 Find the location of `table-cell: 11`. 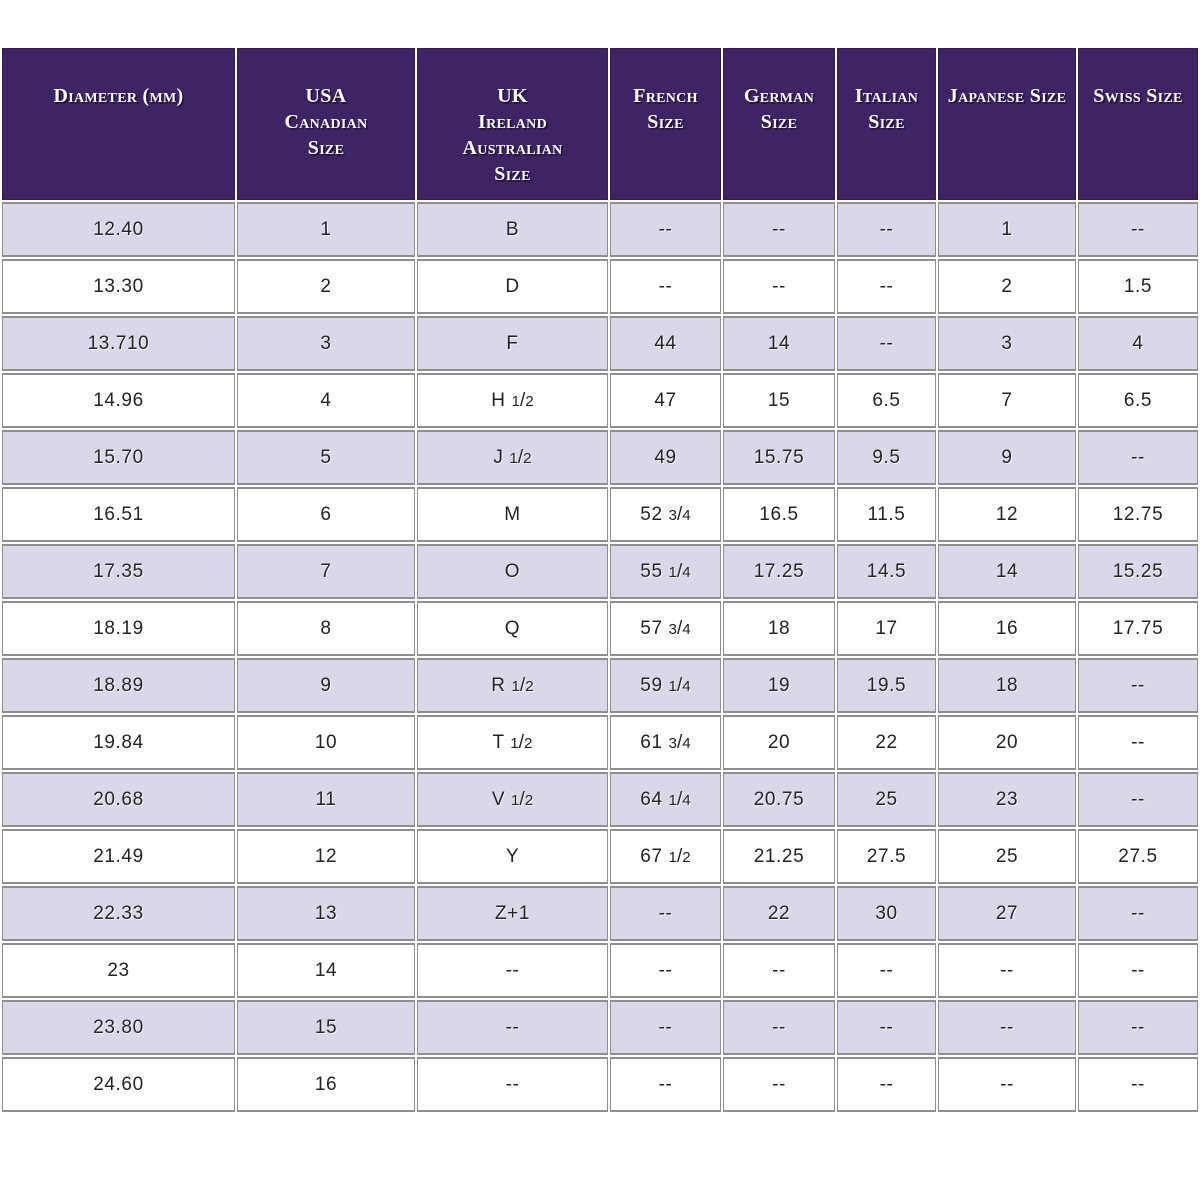

table-cell: 11 is located at coordinates (326, 799).